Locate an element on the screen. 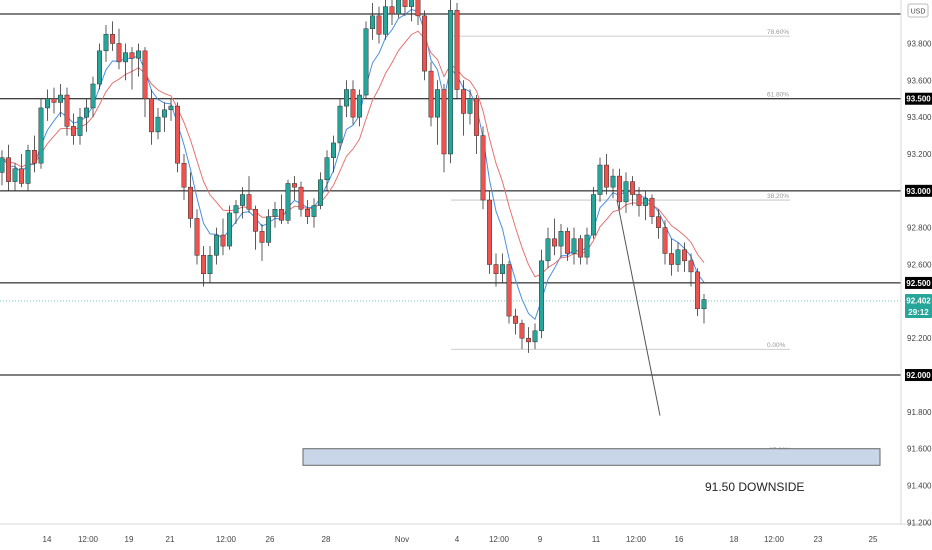 The width and height of the screenshot is (932, 550). currency-label: USD is located at coordinates (918, 10).